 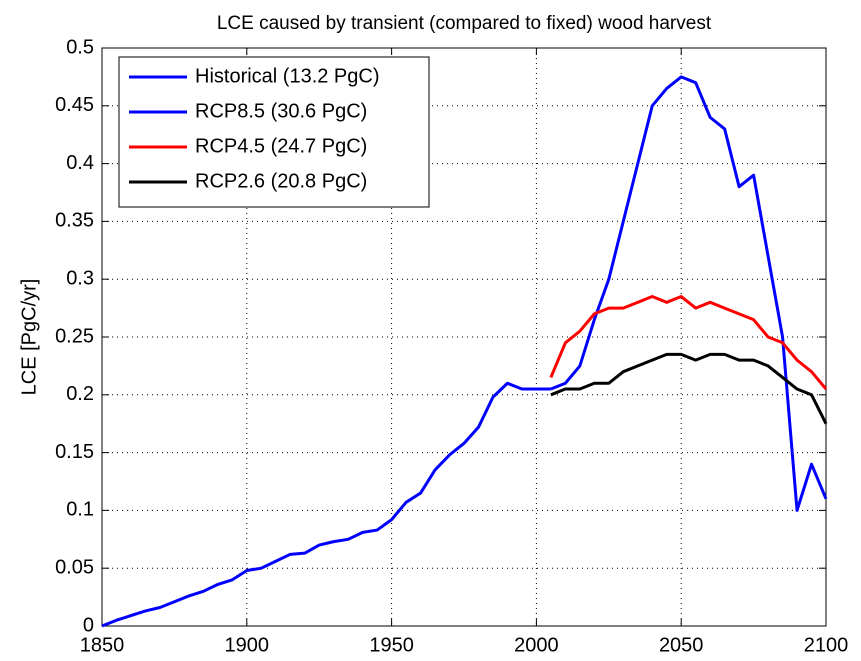 I want to click on y-axis-label: LCE [PgC/yr], so click(x=29, y=337).